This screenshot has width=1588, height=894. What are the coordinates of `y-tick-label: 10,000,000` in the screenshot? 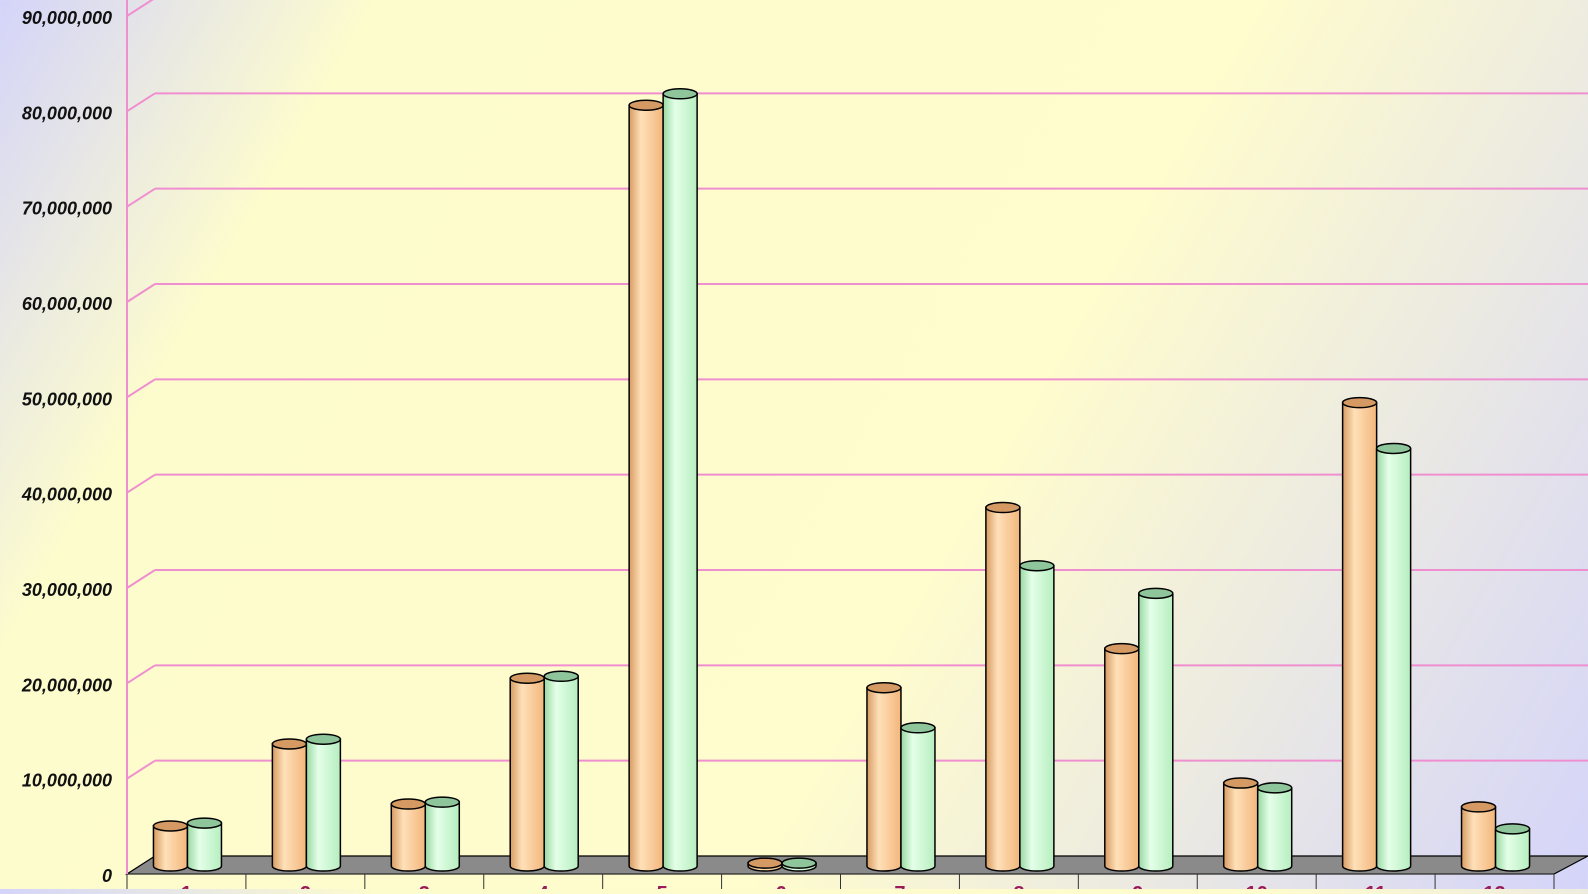 It's located at (67, 781).